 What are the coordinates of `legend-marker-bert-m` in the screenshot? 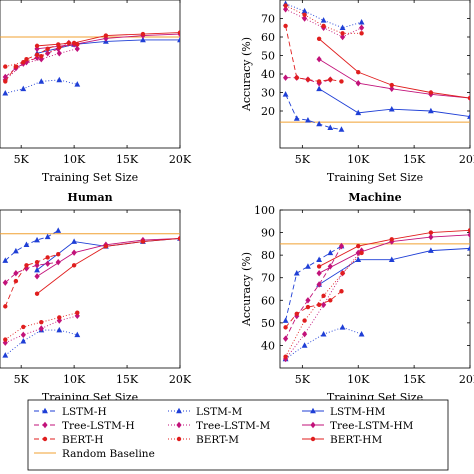 It's located at (179, 439).